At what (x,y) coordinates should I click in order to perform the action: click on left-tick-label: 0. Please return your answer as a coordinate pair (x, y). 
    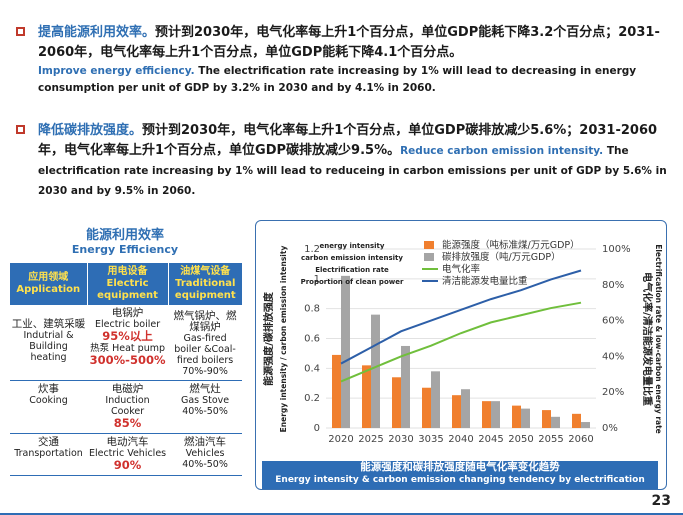
    Looking at the image, I should click on (317, 428).